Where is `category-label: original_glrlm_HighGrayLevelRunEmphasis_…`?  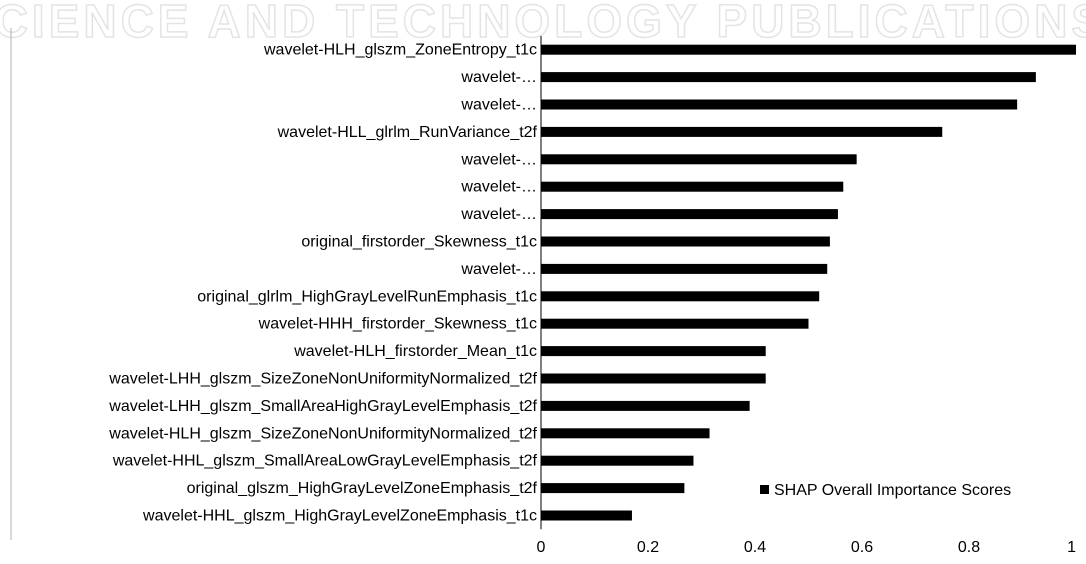 category-label: original_glrlm_HighGrayLevelRunEmphasis_… is located at coordinates (367, 296).